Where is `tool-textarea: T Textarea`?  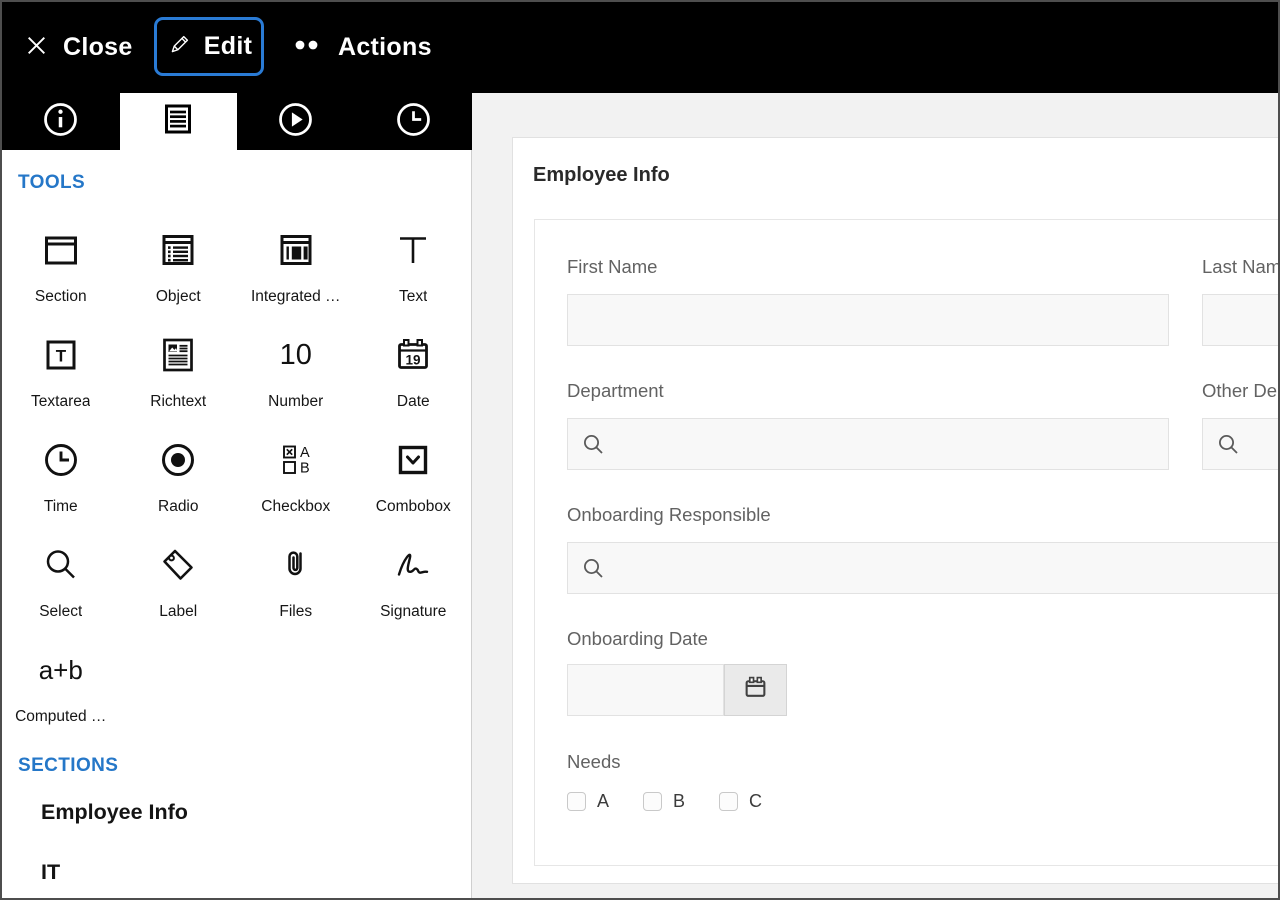 tool-textarea: T Textarea is located at coordinates (61, 375).